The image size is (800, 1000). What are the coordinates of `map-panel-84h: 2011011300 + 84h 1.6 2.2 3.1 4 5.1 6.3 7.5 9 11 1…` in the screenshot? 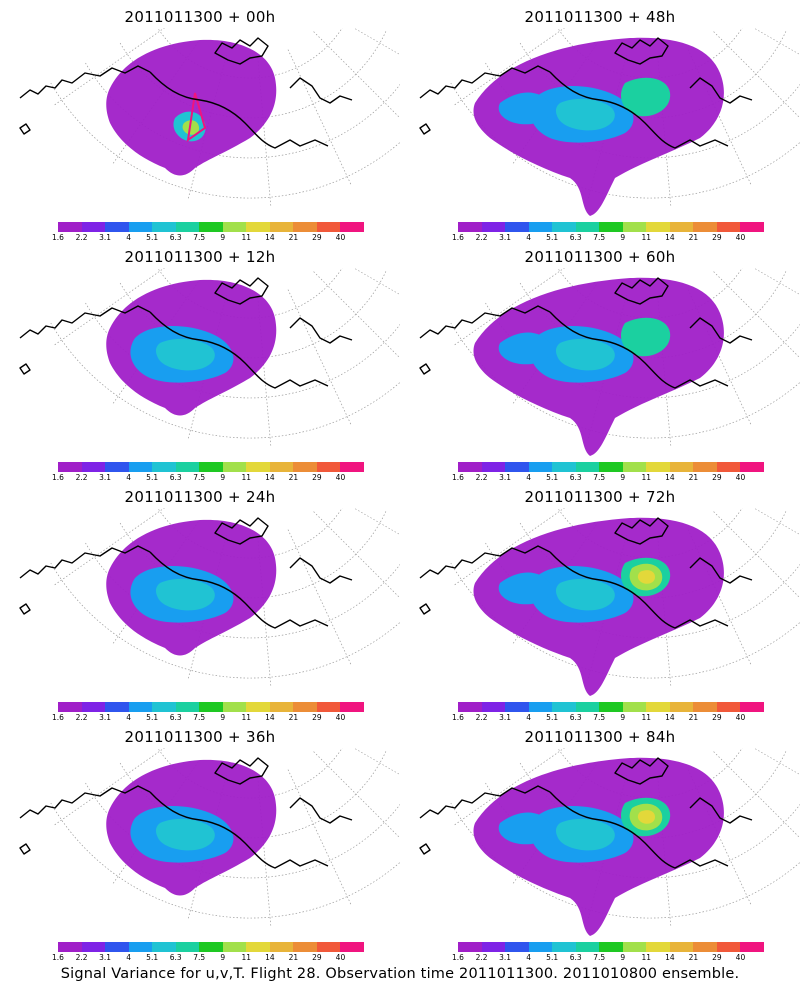 It's located at (600, 841).